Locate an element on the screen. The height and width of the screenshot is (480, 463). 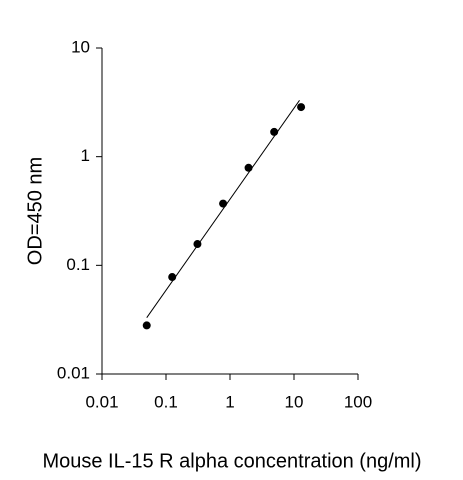
y-axis-title: OD=450 nm is located at coordinates (35, 211).